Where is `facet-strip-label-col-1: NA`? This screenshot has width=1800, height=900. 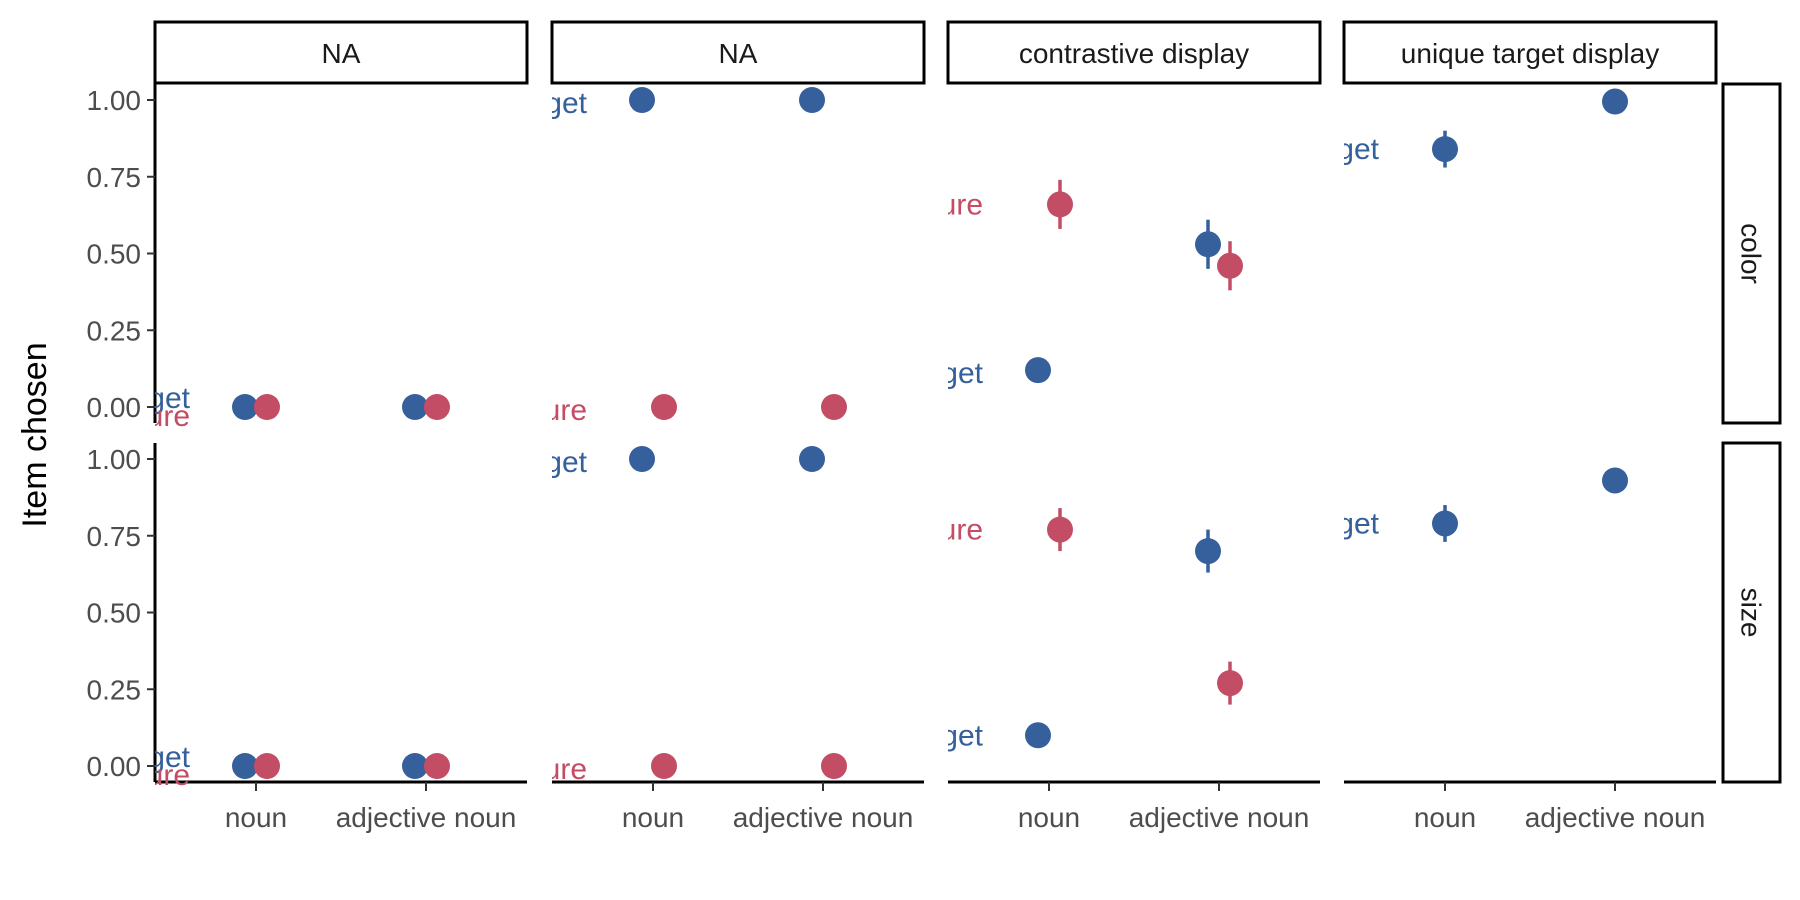 facet-strip-label-col-1: NA is located at coordinates (341, 53).